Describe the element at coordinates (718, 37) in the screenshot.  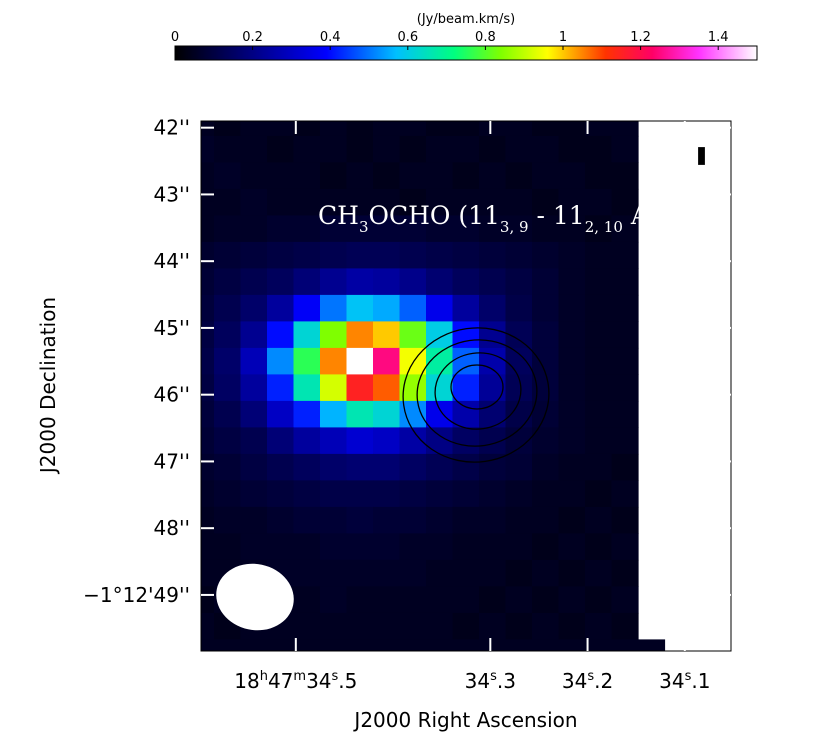
I see `colorbar-tick-label: 1.4` at that location.